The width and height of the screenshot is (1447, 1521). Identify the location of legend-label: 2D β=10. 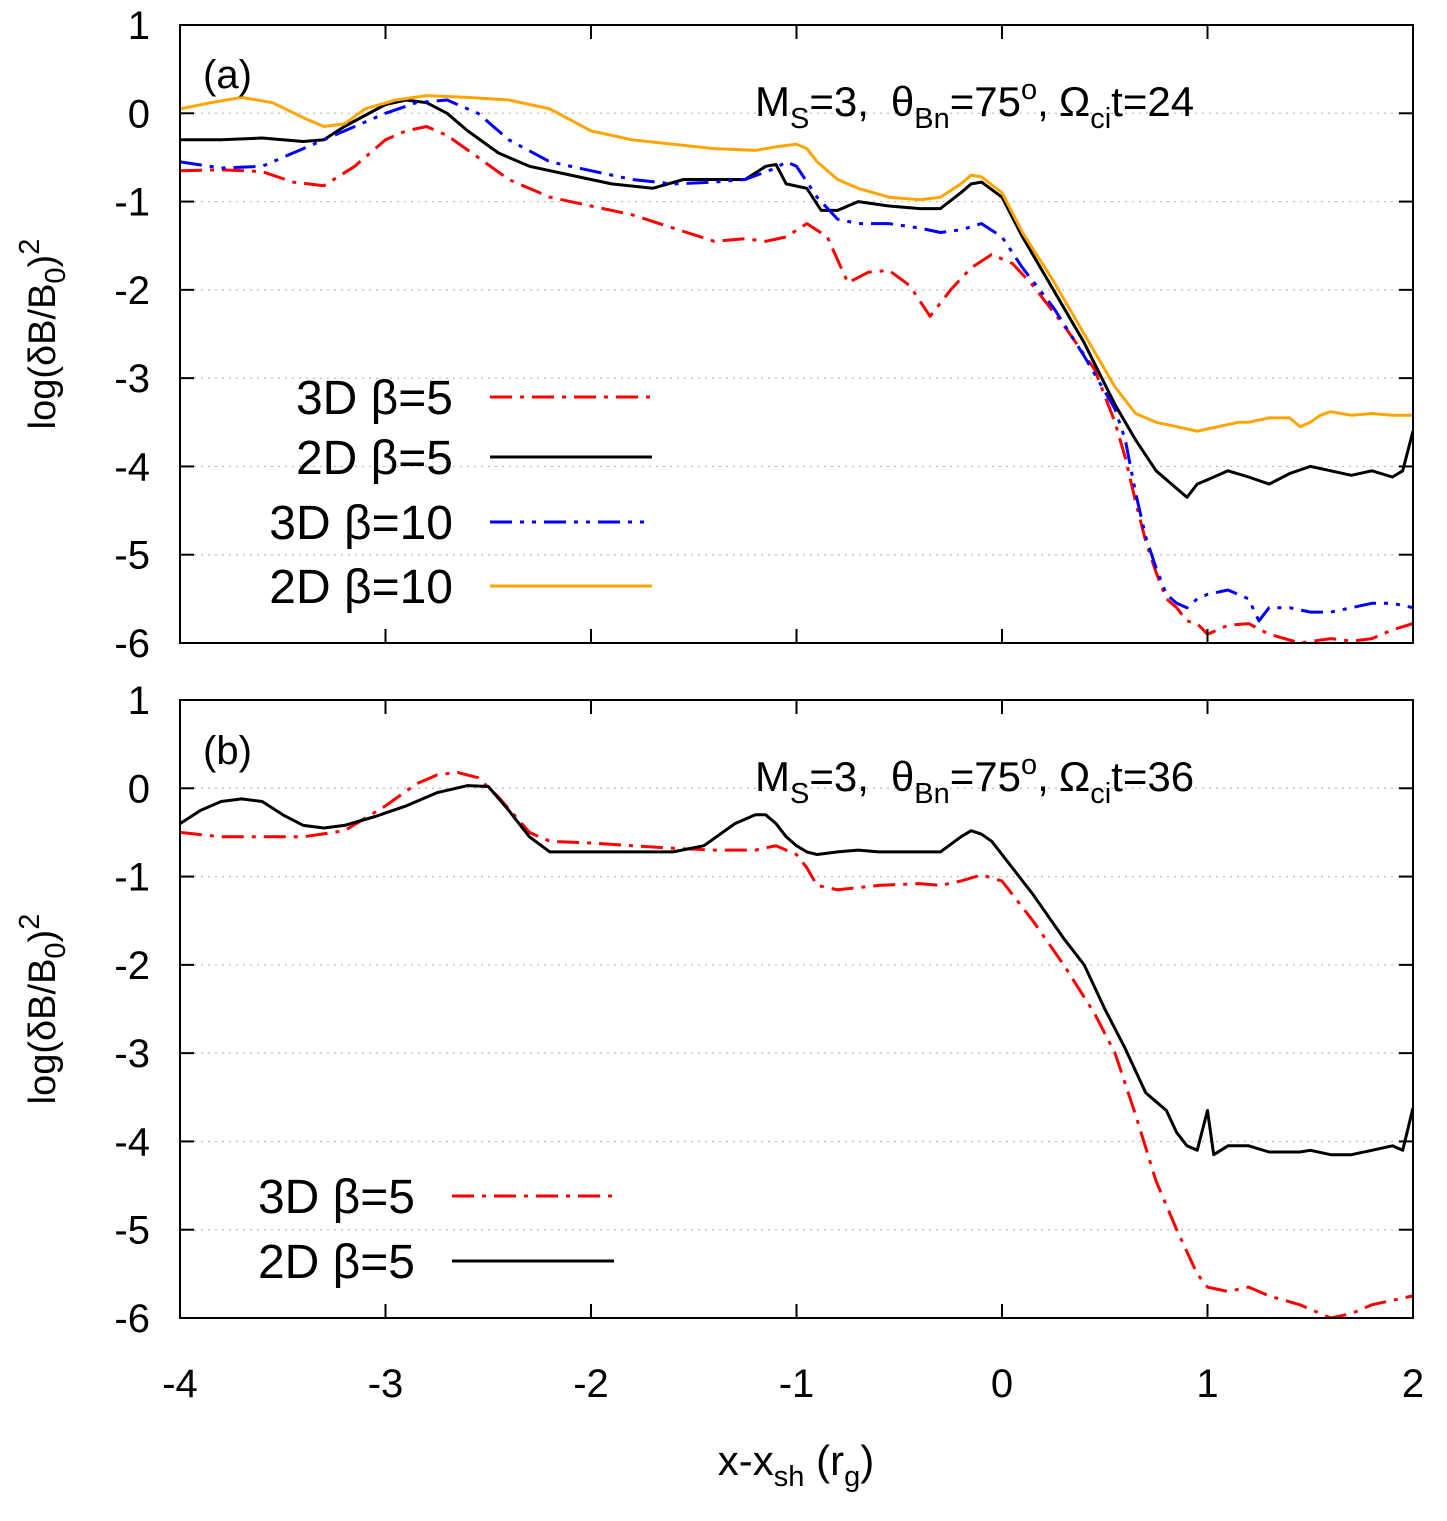
(361, 587).